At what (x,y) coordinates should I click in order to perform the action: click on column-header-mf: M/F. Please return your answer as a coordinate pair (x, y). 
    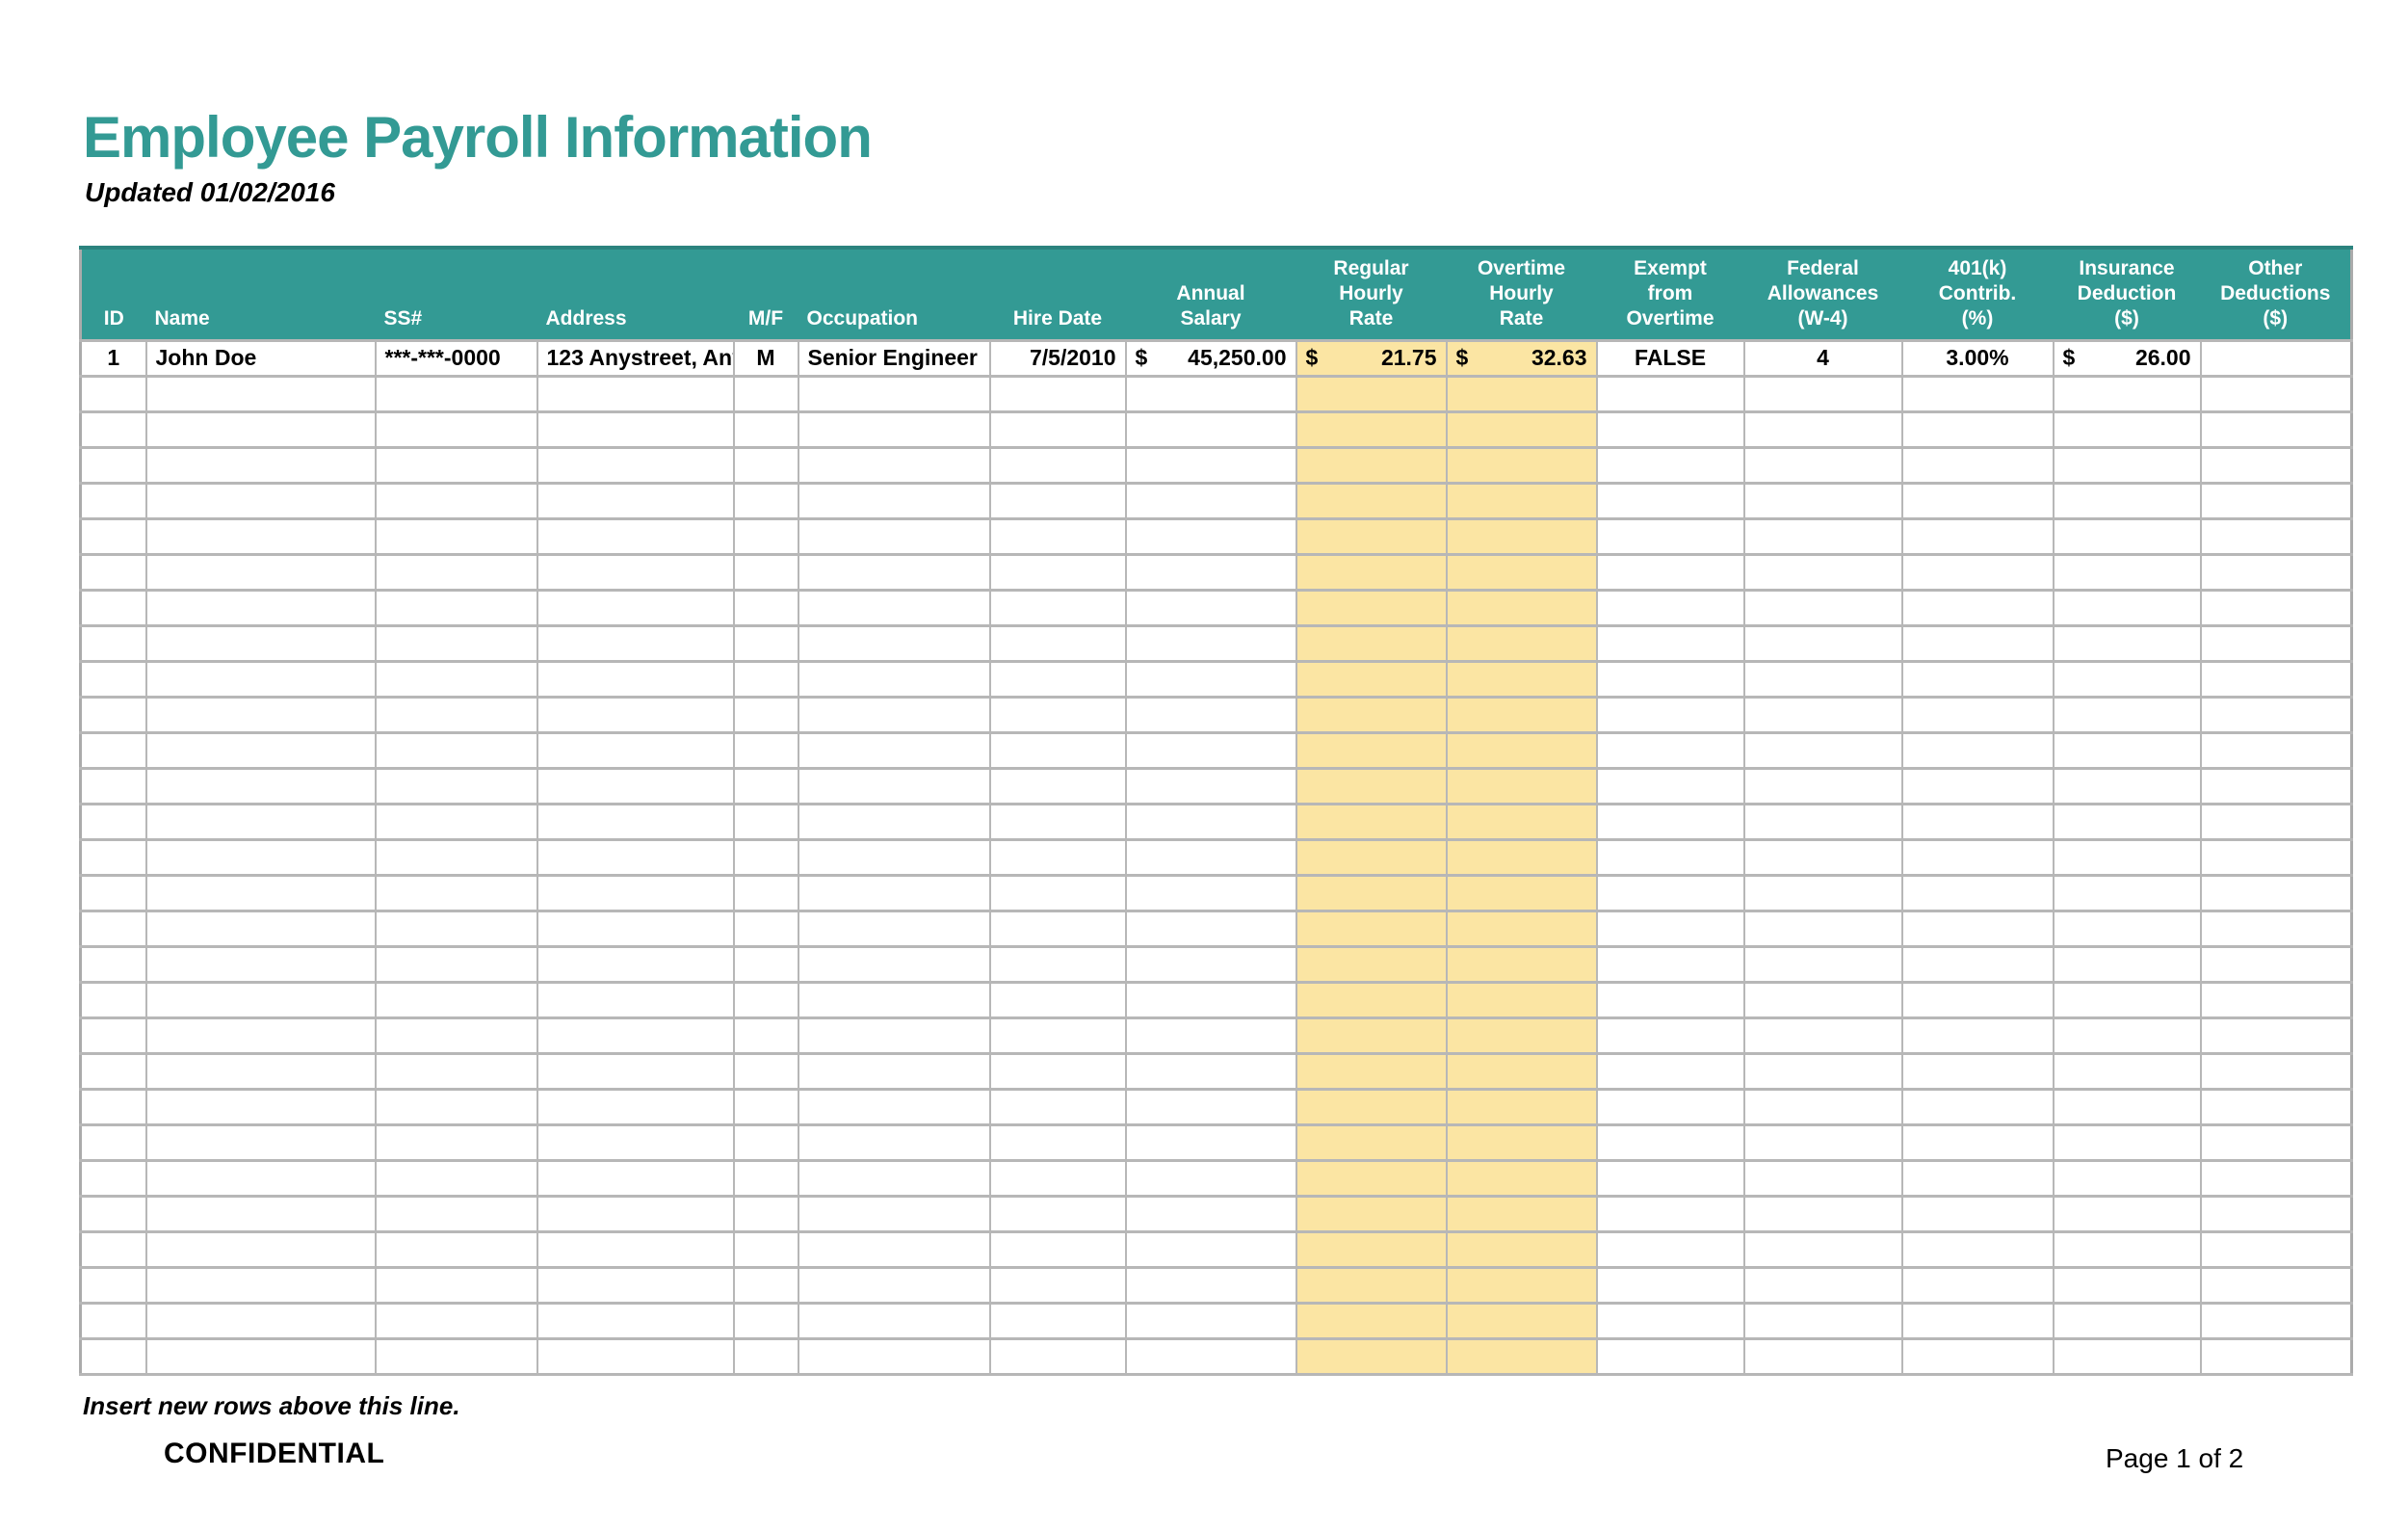
    Looking at the image, I should click on (765, 293).